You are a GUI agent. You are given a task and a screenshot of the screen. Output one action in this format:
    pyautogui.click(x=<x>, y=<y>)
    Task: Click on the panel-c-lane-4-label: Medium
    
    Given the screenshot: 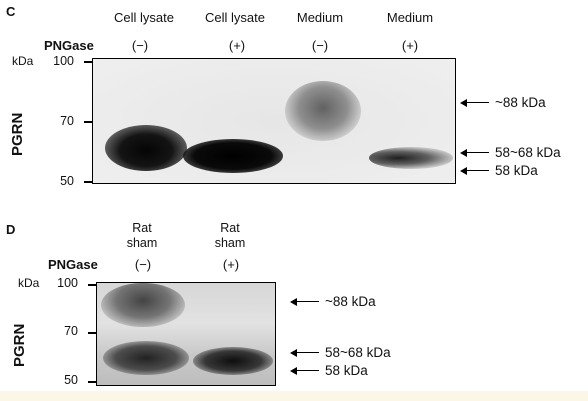 What is the action you would take?
    pyautogui.click(x=410, y=17)
    